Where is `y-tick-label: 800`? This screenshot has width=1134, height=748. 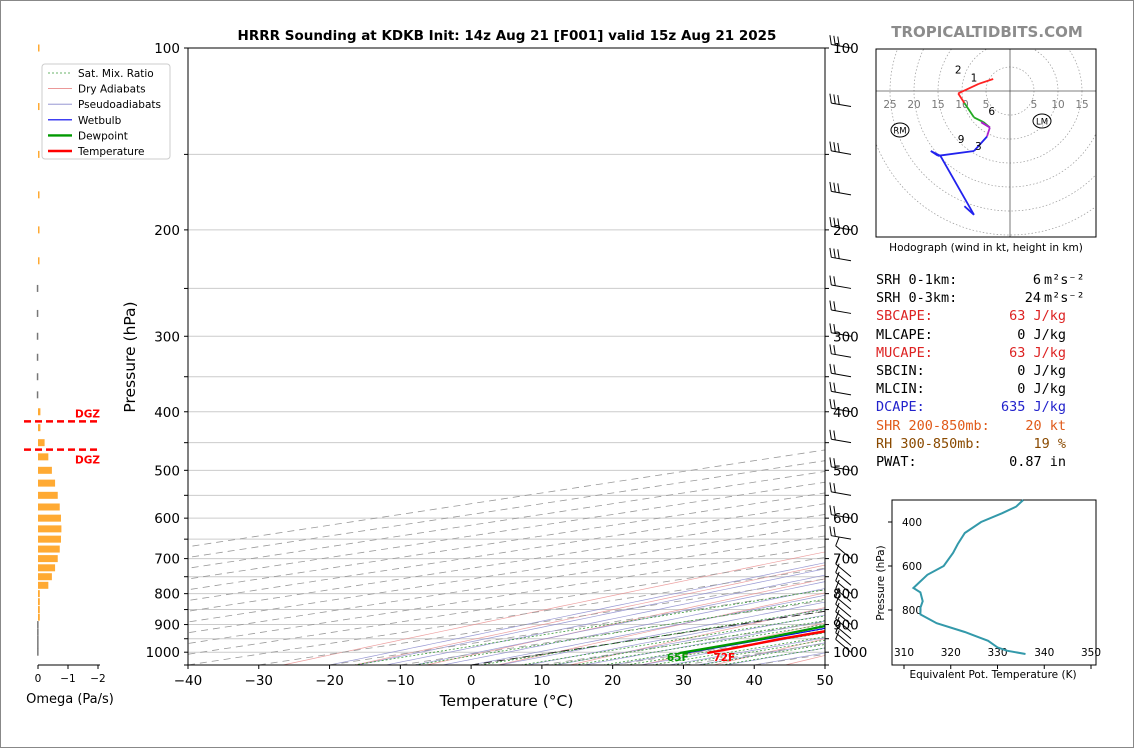
y-tick-label: 800 is located at coordinates (167, 595).